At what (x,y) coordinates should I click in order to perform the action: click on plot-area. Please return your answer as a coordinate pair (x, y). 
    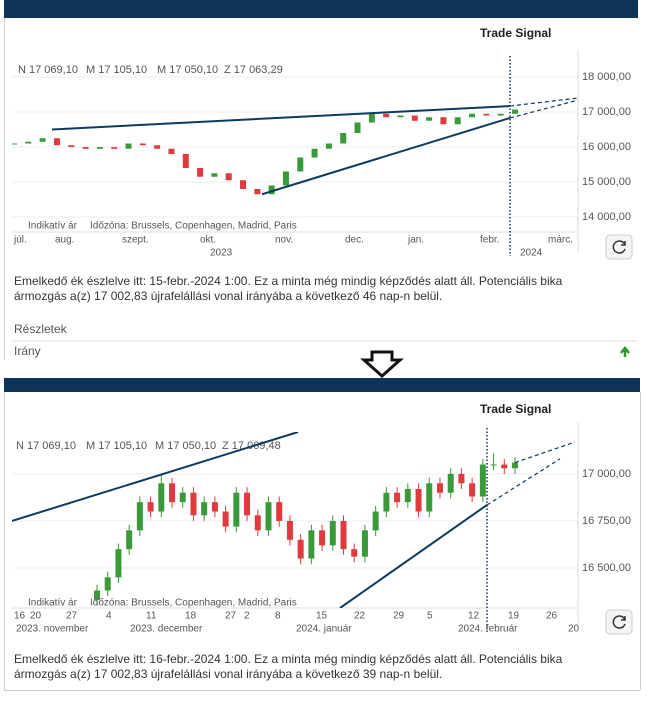
    Looking at the image, I should click on (295, 146).